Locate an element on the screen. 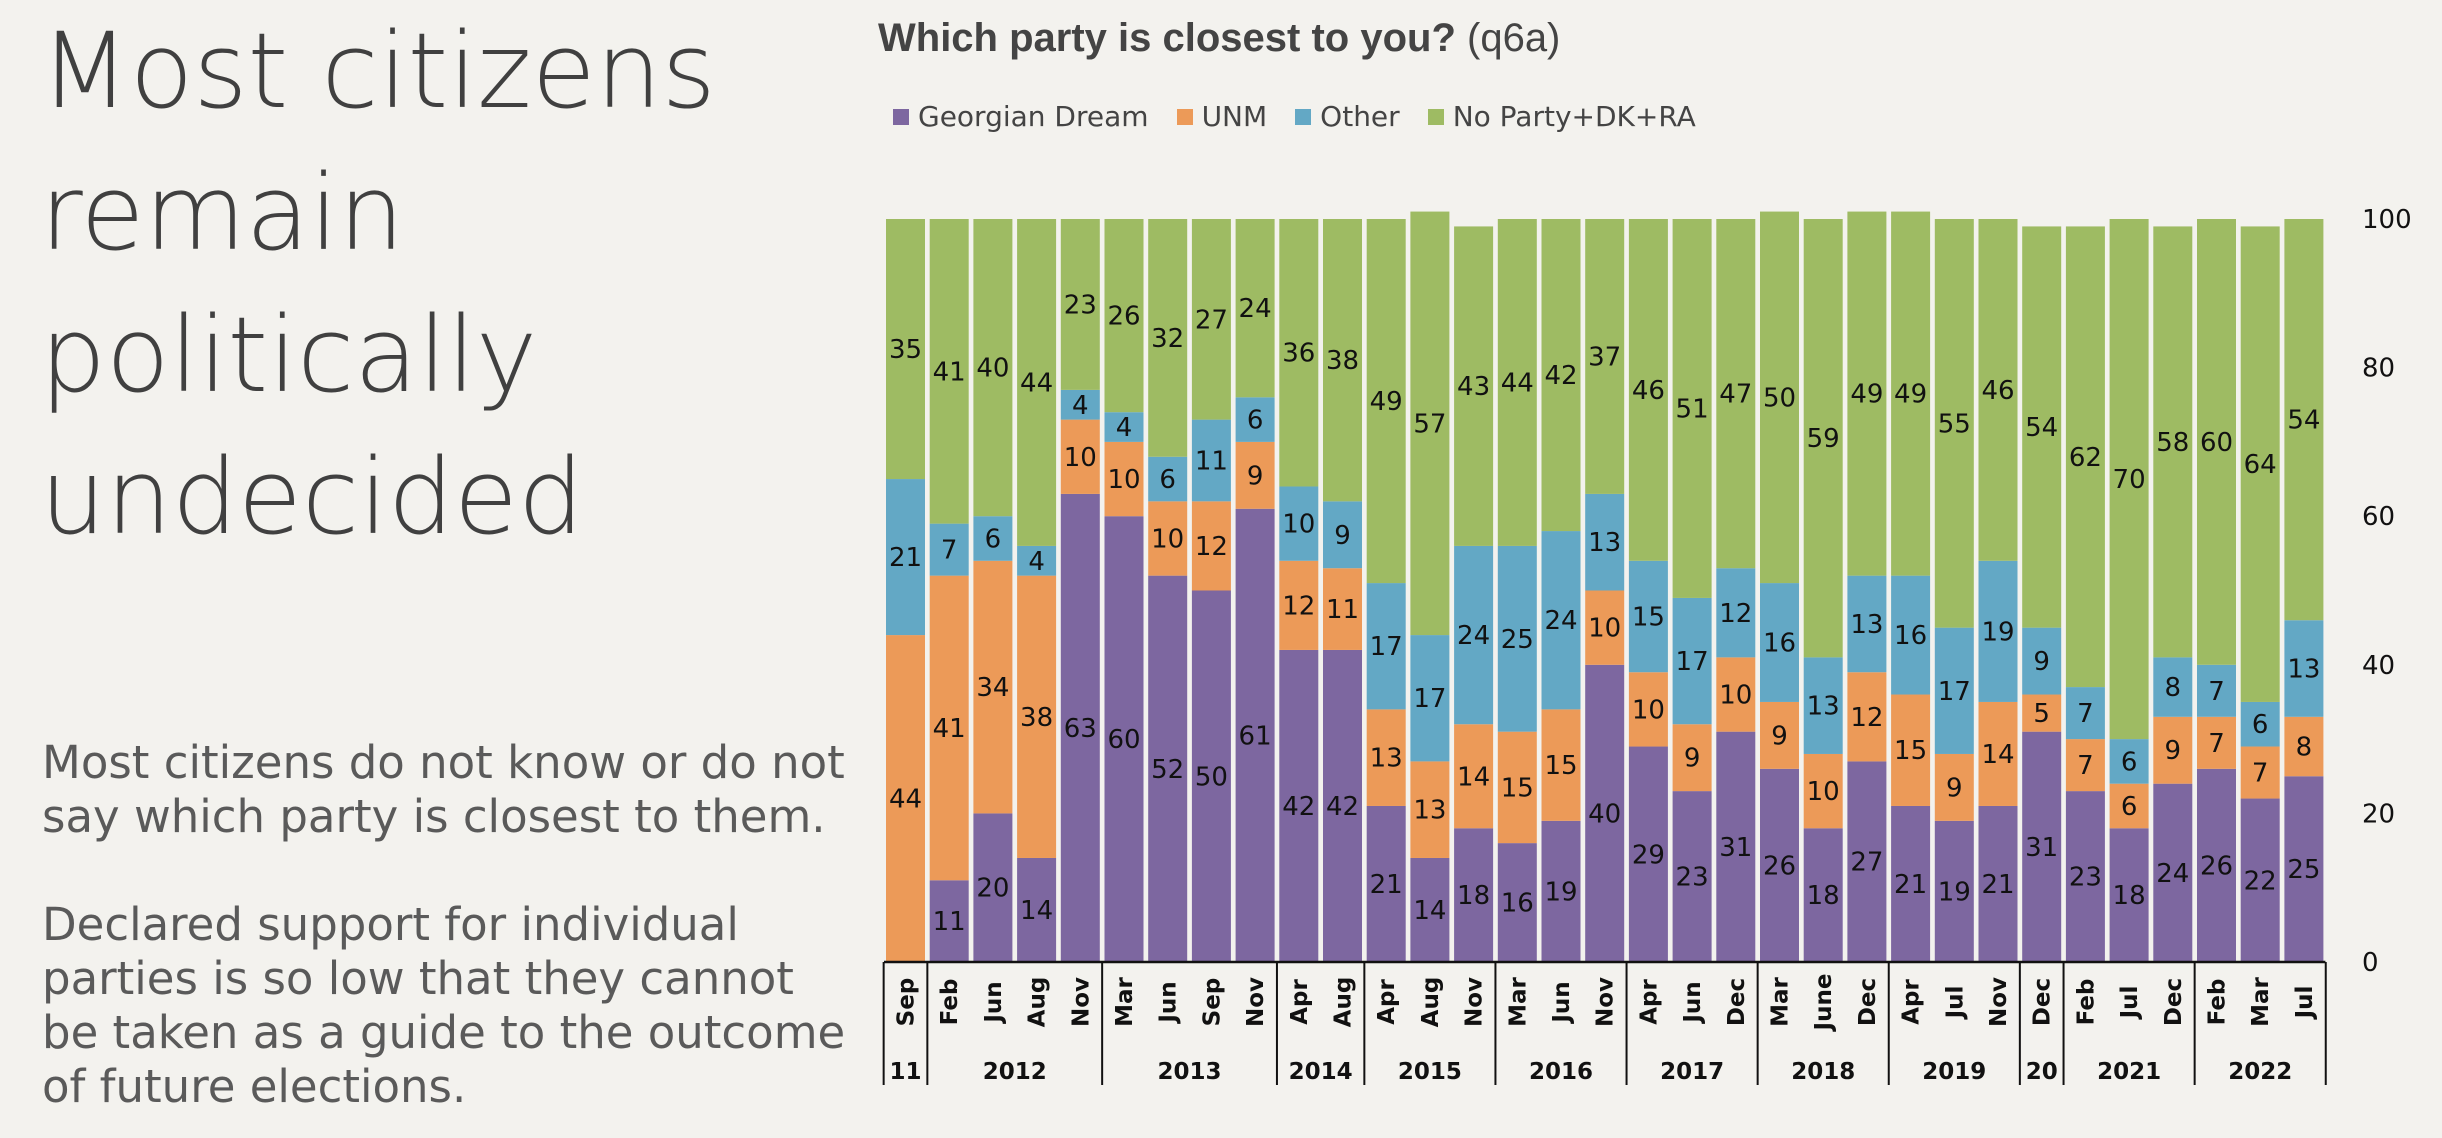 This screenshot has width=2442, height=1138. data-label: 7 is located at coordinates (2260, 774).